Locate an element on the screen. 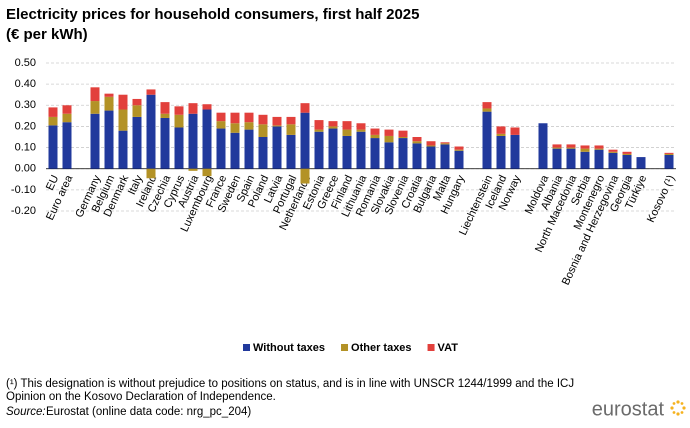 The image size is (690, 428). legend-label: Without taxes is located at coordinates (289, 348).